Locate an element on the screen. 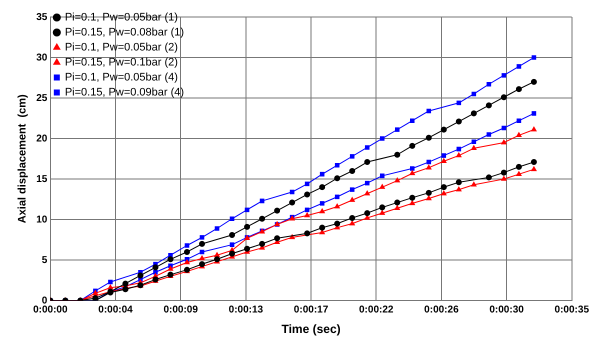  legend-label: Pi=0.1, Pw=0.05bar (2) is located at coordinates (121, 48).